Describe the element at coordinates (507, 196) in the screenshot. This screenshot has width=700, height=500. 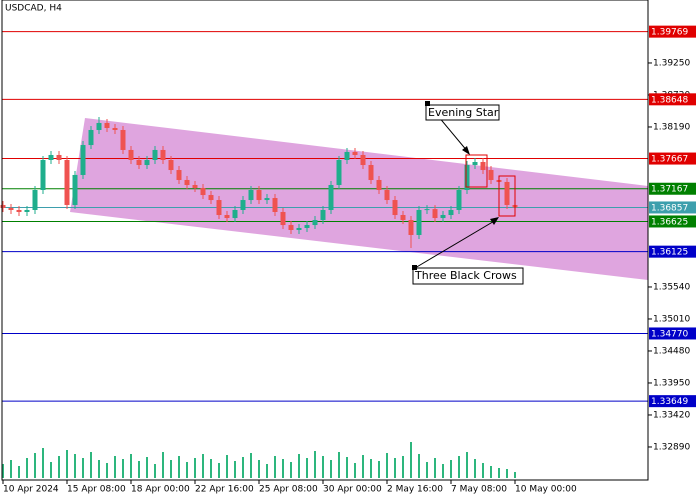
I see `three-crows-box` at that location.